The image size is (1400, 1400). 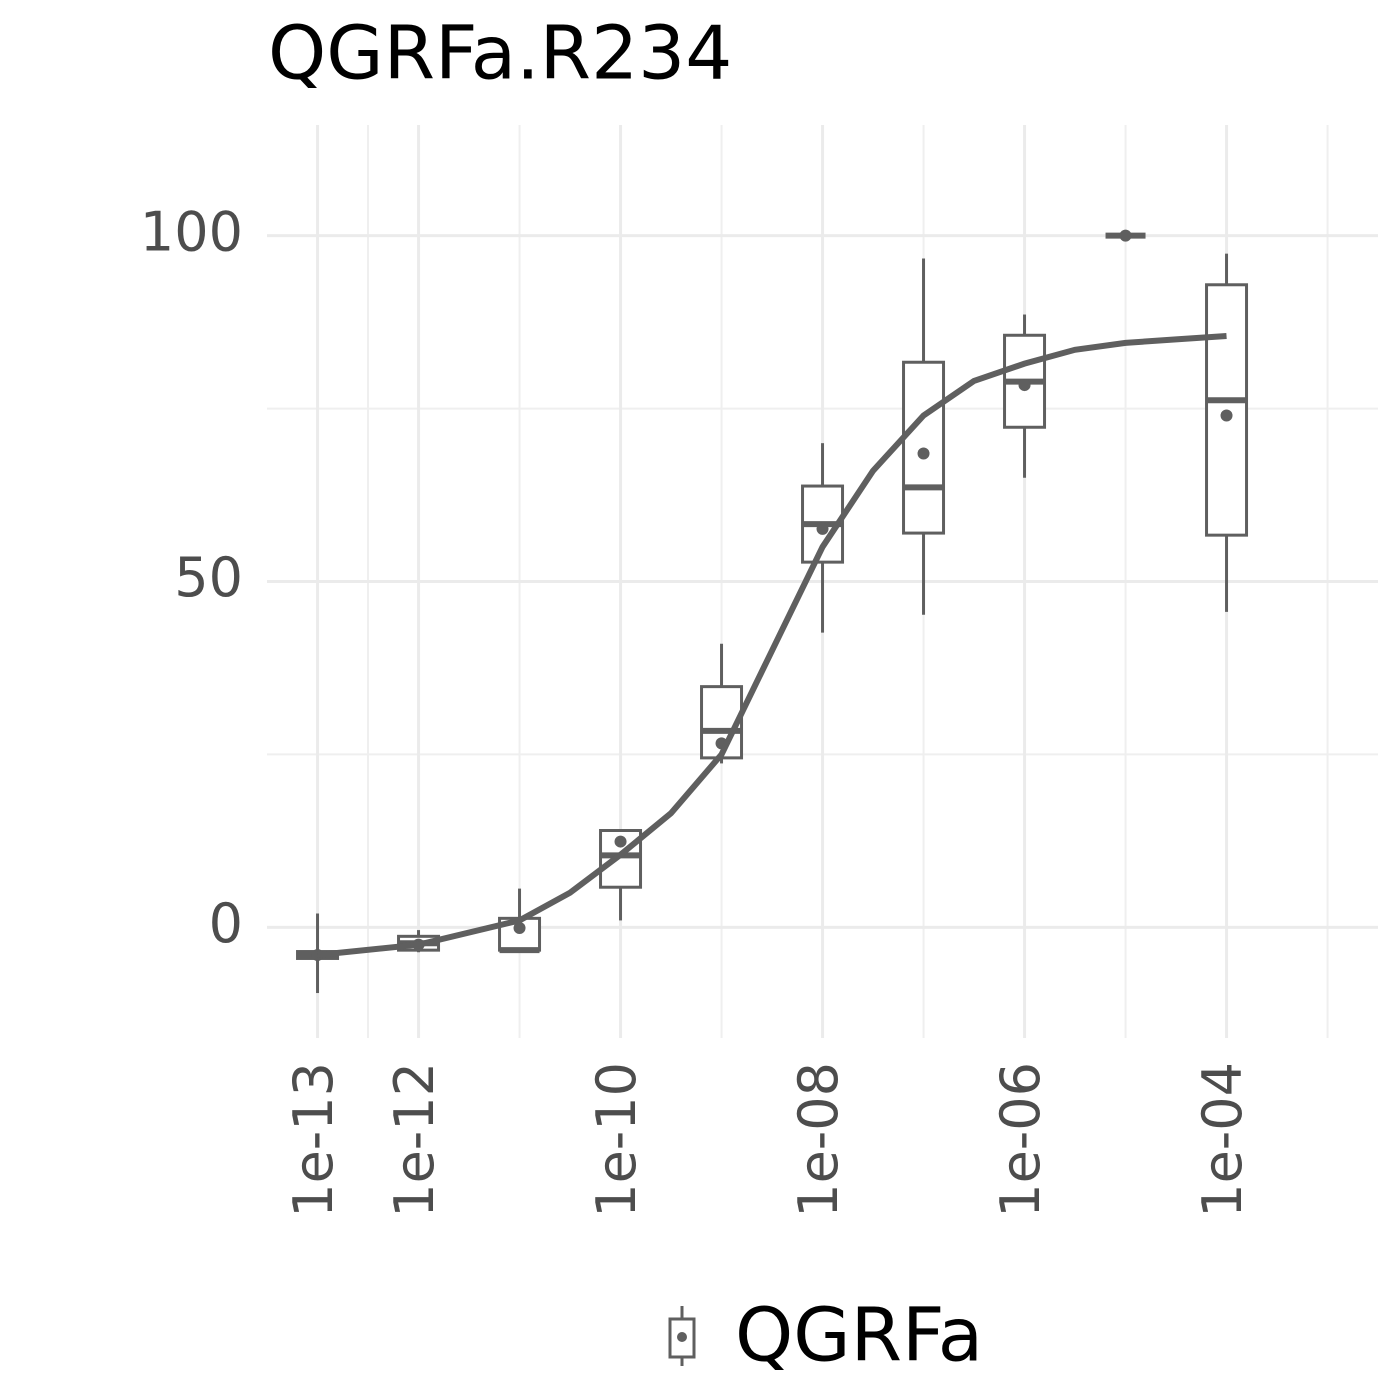 What do you see at coordinates (208, 577) in the screenshot?
I see `y-tick-label: 50` at bounding box center [208, 577].